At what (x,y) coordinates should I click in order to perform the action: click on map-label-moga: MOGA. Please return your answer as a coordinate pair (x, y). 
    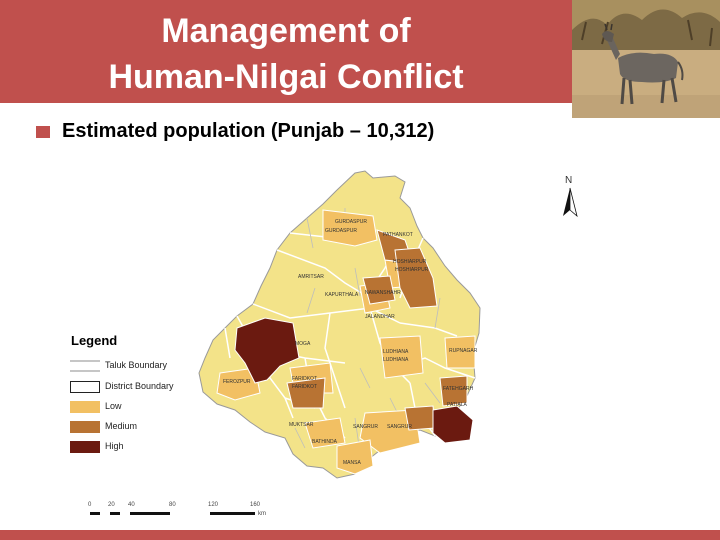
    Looking at the image, I should click on (303, 344).